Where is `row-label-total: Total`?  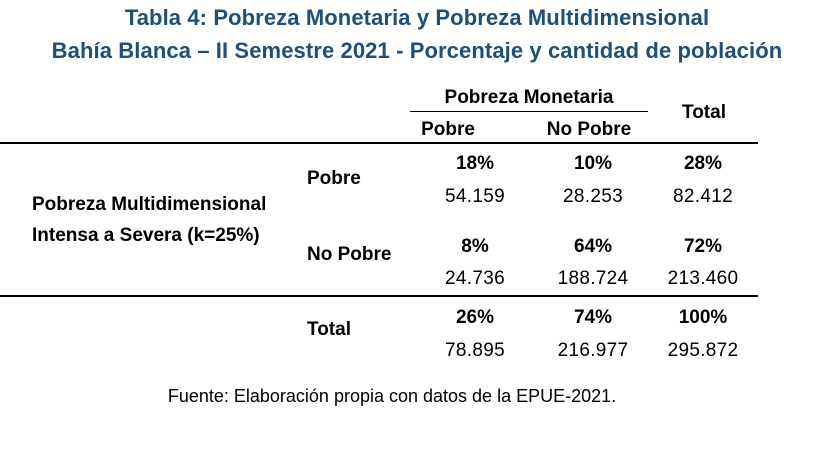 row-label-total: Total is located at coordinates (329, 329).